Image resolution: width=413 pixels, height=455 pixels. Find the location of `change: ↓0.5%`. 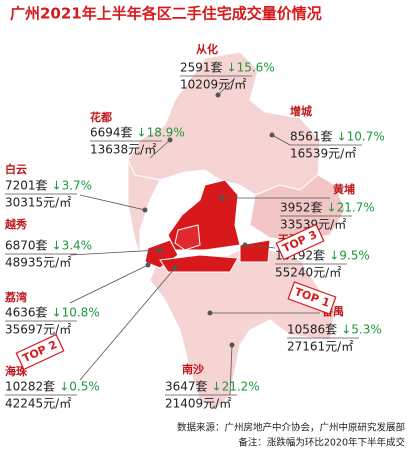

change: ↓0.5% is located at coordinates (79, 387).